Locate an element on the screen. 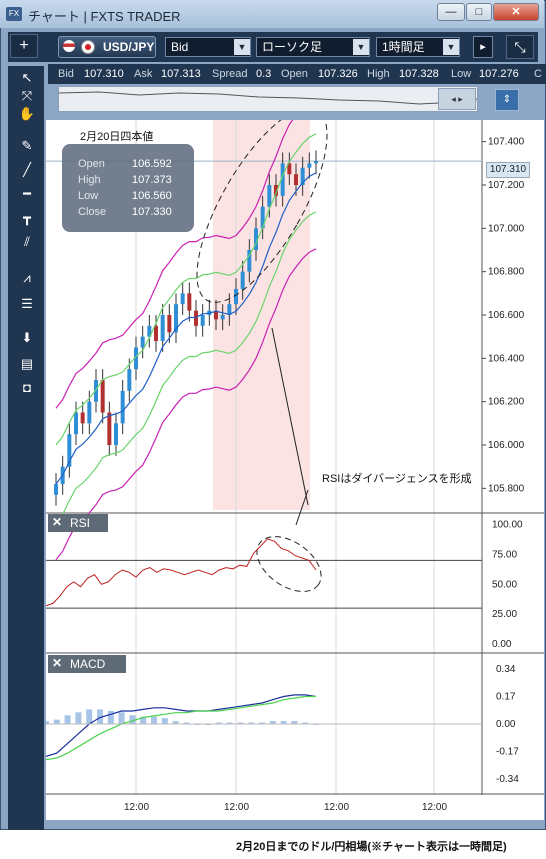 This screenshot has width=546, height=859. maximize-button: □ is located at coordinates (479, 12).